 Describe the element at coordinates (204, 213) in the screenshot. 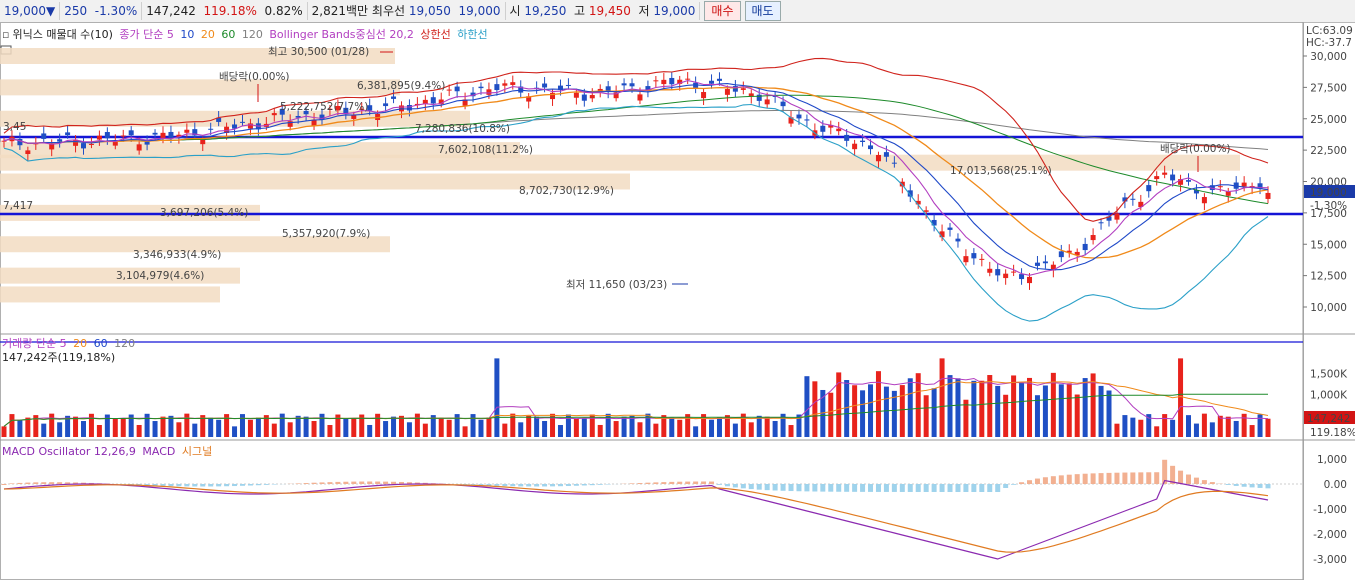

I see `profile-label: 3,697,206(5.4%)` at that location.